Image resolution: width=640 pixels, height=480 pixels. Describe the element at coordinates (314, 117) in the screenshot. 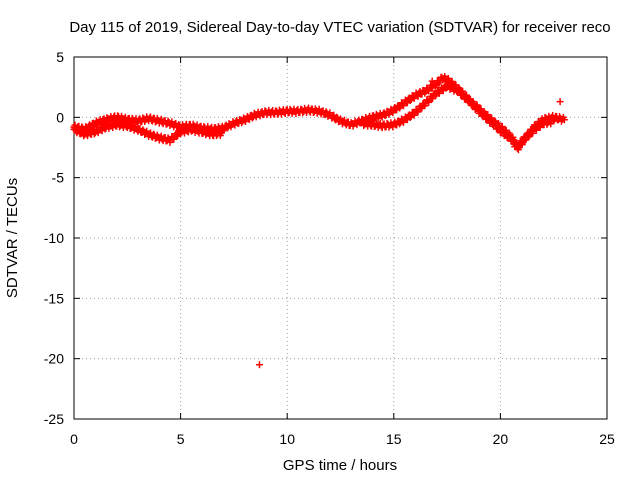

I see `series-track-B` at that location.